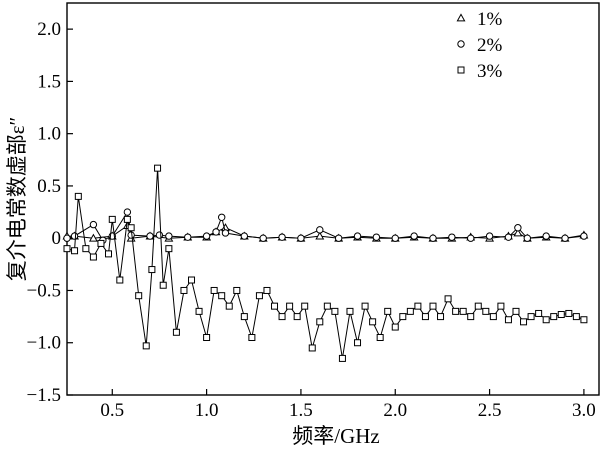 The width and height of the screenshot is (603, 450). Describe the element at coordinates (50, 212) in the screenshot. I see `y-axis-ticks: 2.0 1.5 1.0 0.5 0 −0.5 −1.0 −1.5` at that location.